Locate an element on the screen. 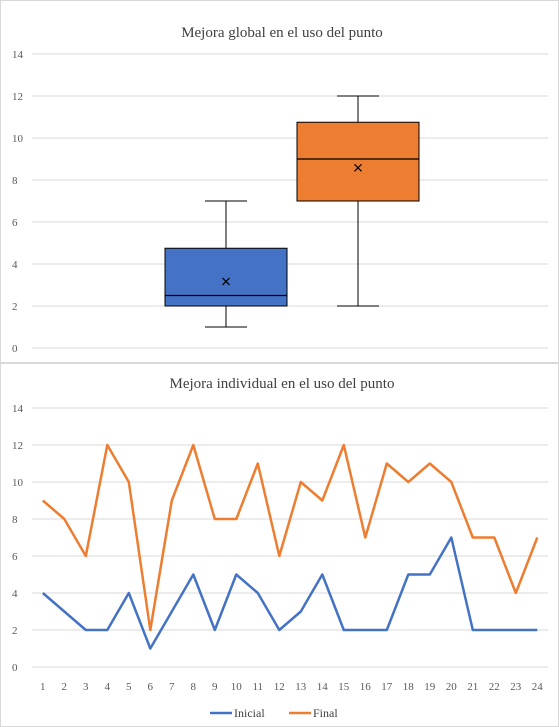 This screenshot has width=559, height=727. line-x-tick-label: 17 is located at coordinates (387, 687).